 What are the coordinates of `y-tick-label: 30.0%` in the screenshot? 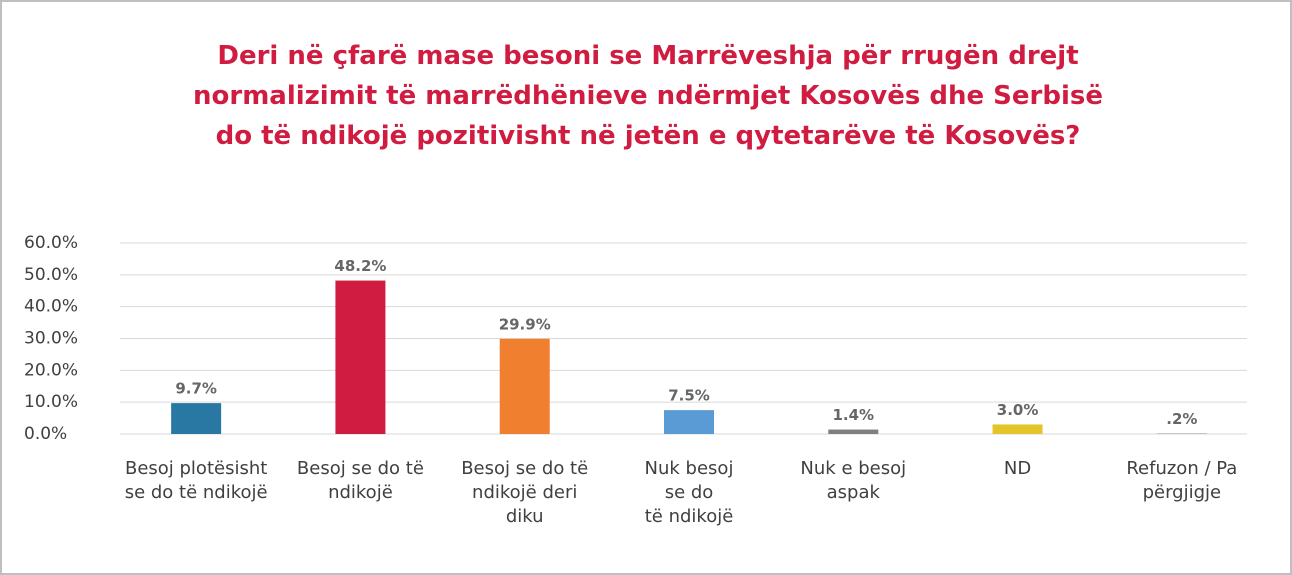 It's located at (51, 339).